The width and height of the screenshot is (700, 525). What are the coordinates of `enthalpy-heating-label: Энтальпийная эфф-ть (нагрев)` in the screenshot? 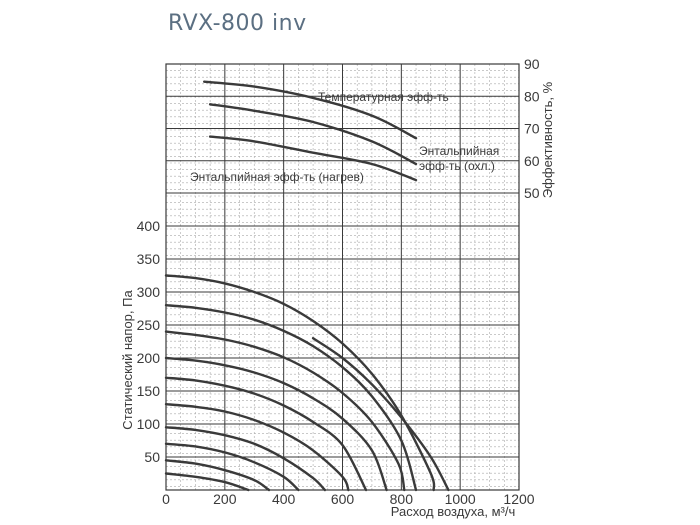 It's located at (277, 177).